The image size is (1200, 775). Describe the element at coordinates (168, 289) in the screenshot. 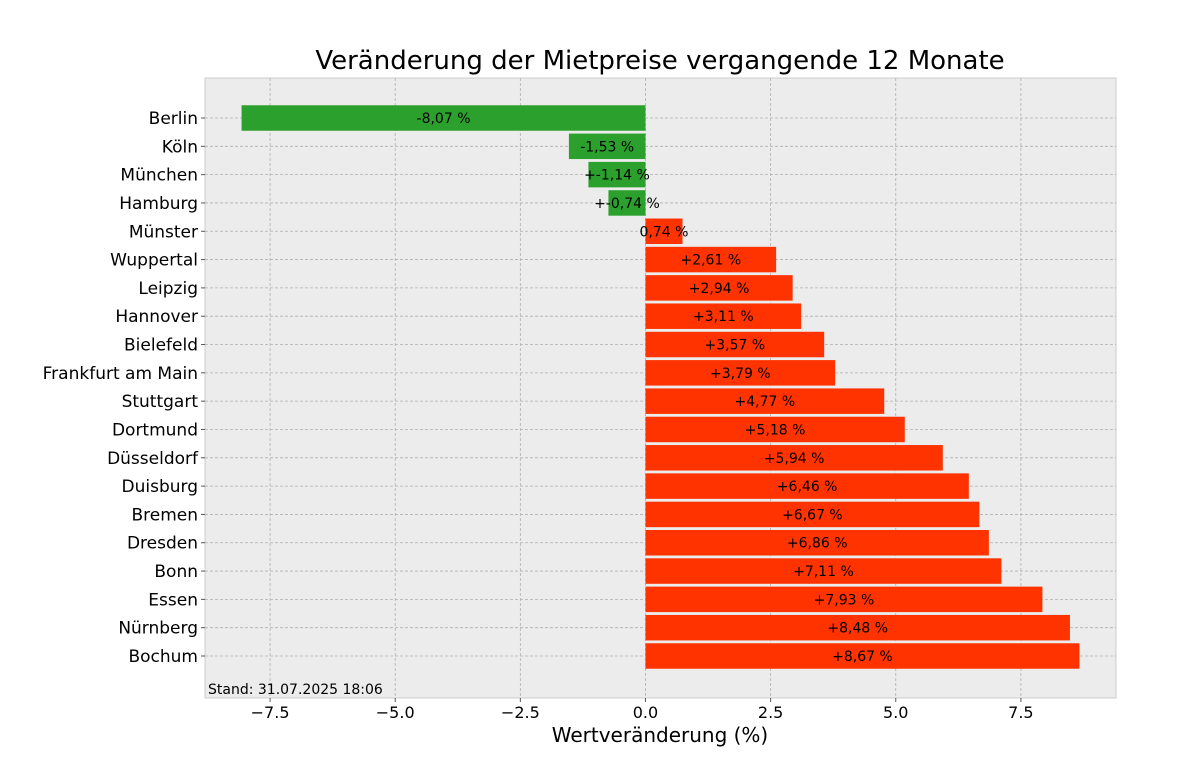

I see `category-label: Leipzig` at that location.